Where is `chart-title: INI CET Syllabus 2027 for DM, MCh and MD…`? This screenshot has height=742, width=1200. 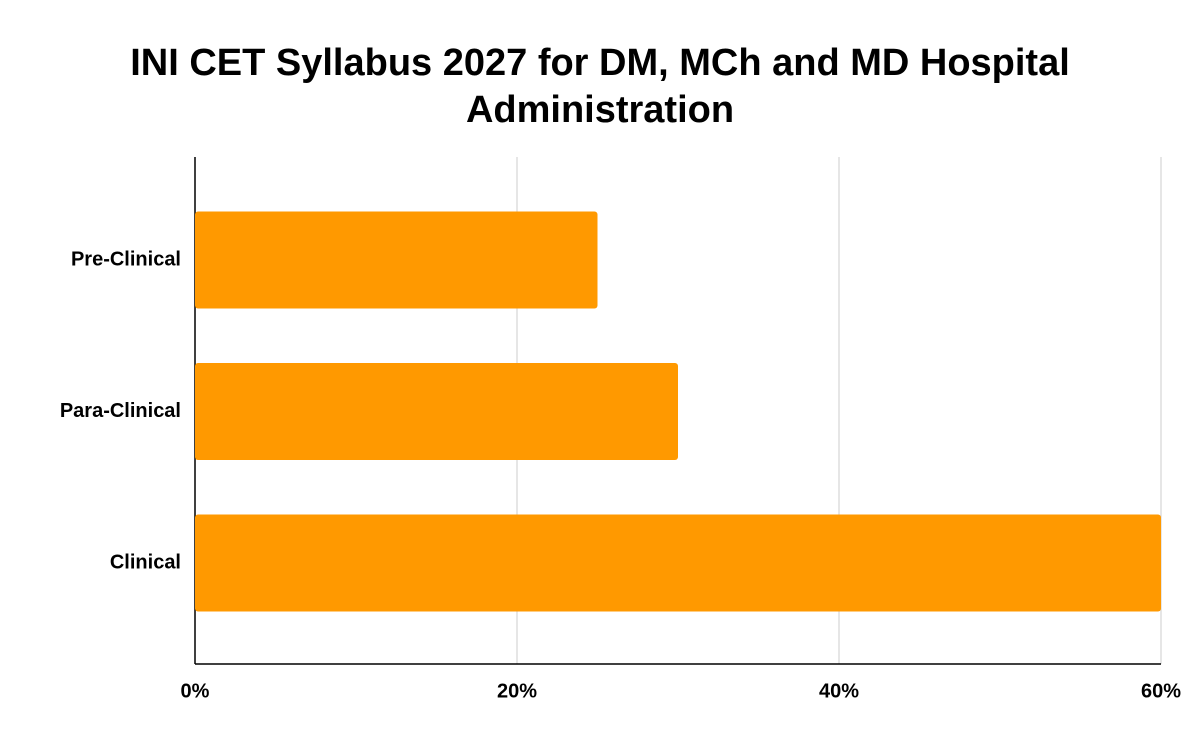
chart-title: INI CET Syllabus 2027 for DM, MCh and MD… is located at coordinates (600, 86).